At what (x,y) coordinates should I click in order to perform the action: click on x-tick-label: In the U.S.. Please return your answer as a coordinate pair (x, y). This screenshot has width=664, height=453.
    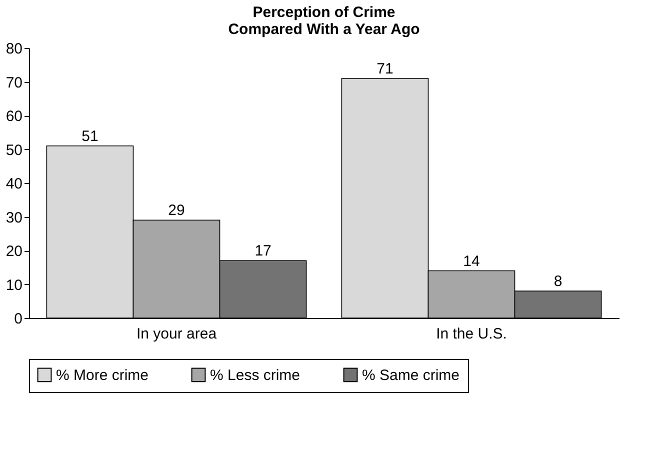
    Looking at the image, I should click on (471, 334).